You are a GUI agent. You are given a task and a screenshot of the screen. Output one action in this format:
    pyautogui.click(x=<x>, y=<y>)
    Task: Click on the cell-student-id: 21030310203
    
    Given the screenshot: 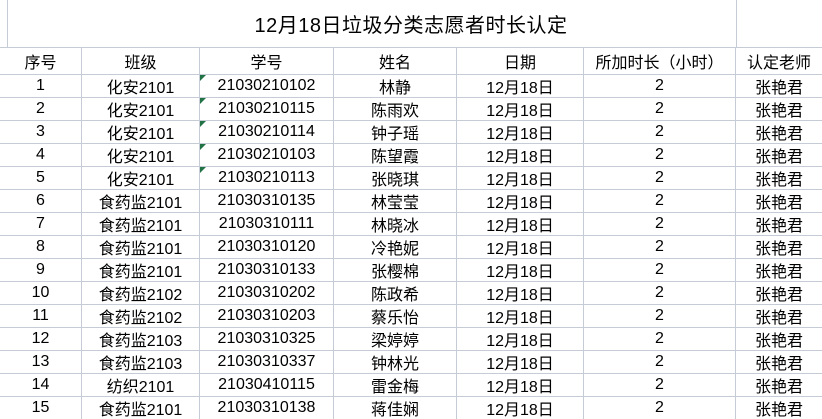 What is the action you would take?
    pyautogui.click(x=267, y=316)
    